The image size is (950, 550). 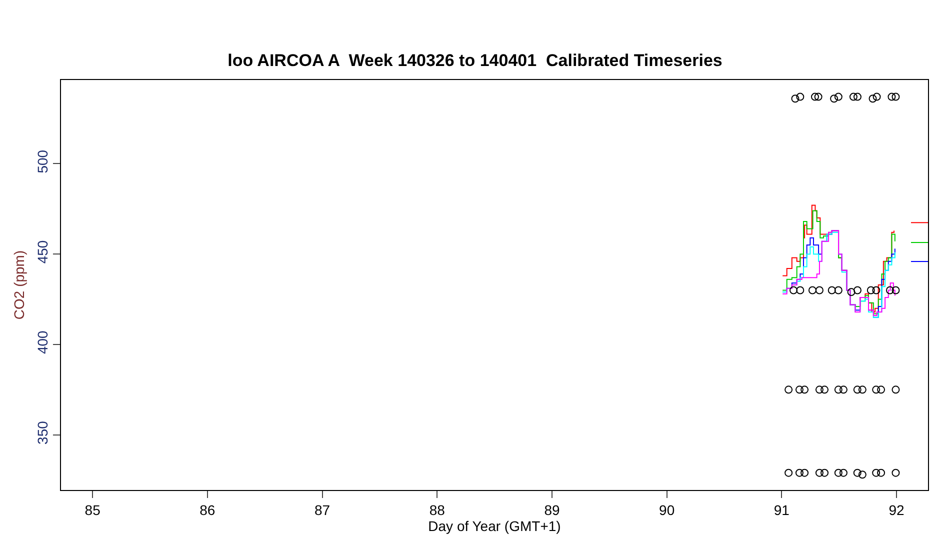 What do you see at coordinates (19, 285) in the screenshot?
I see `y-axis-title: CO2 (ppm)` at bounding box center [19, 285].